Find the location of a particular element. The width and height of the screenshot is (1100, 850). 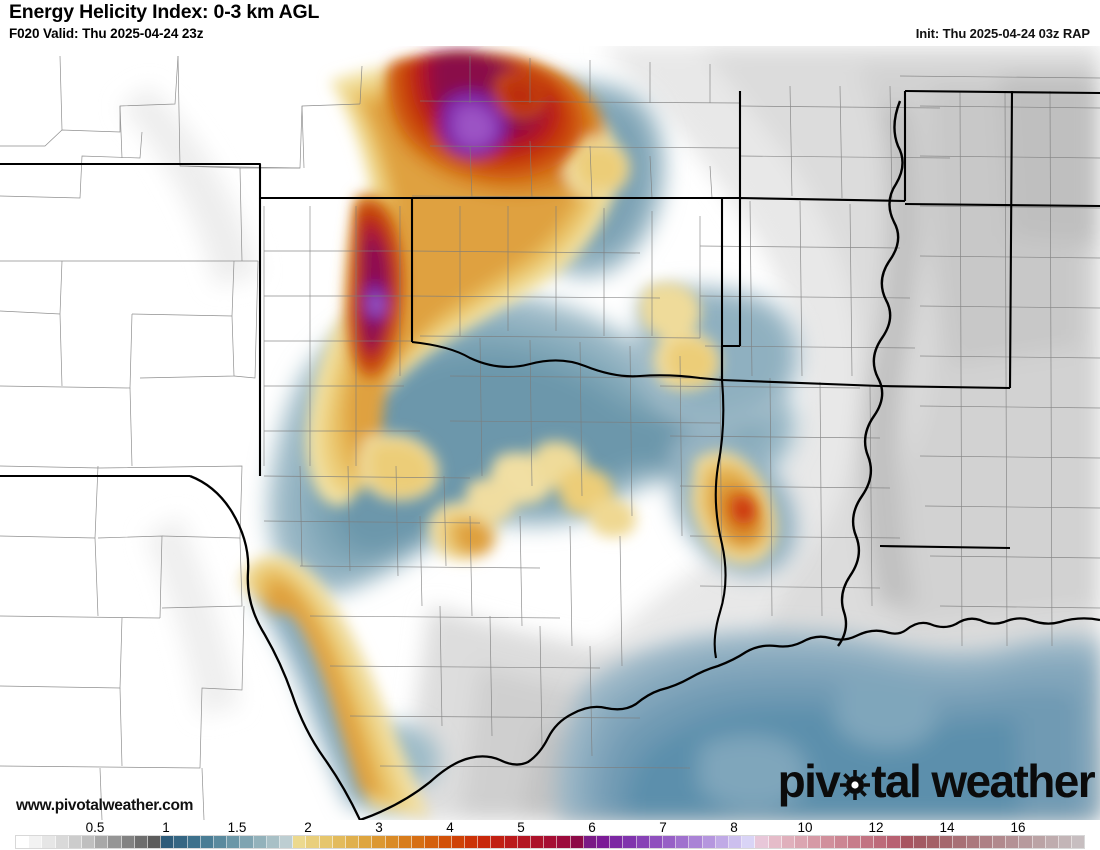

colorbar: 0.5 1 1.5 2 3 4 5 6 7 8 10 12 14 16 is located at coordinates (550, 835).